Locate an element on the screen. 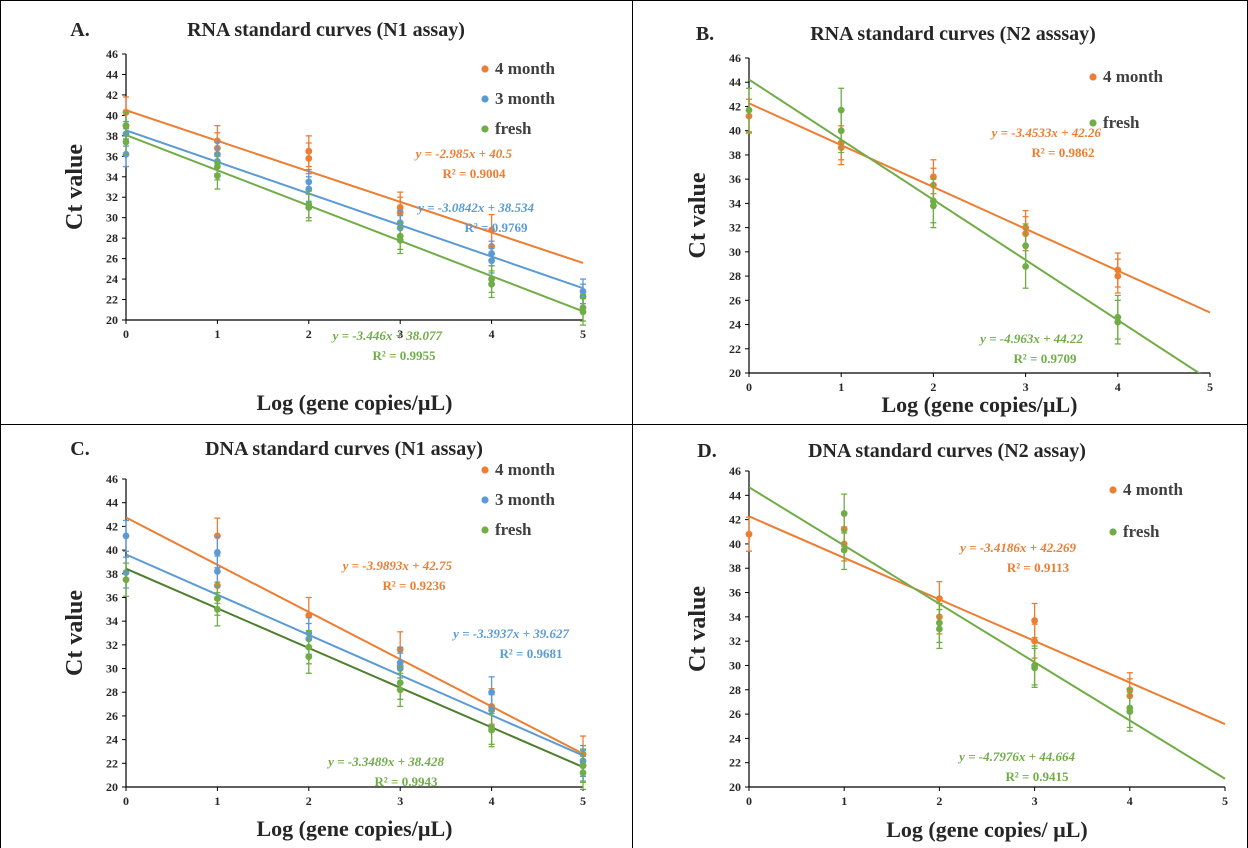 This screenshot has width=1248, height=848. trendline-equation: y = -3.0842x + 38.534 is located at coordinates (475, 207).